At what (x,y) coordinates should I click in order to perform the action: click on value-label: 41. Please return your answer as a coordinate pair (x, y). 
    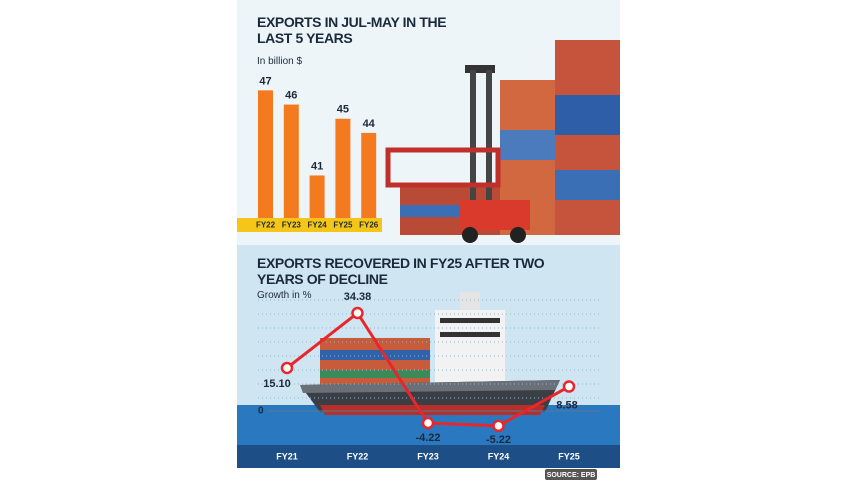
    Looking at the image, I should click on (317, 166).